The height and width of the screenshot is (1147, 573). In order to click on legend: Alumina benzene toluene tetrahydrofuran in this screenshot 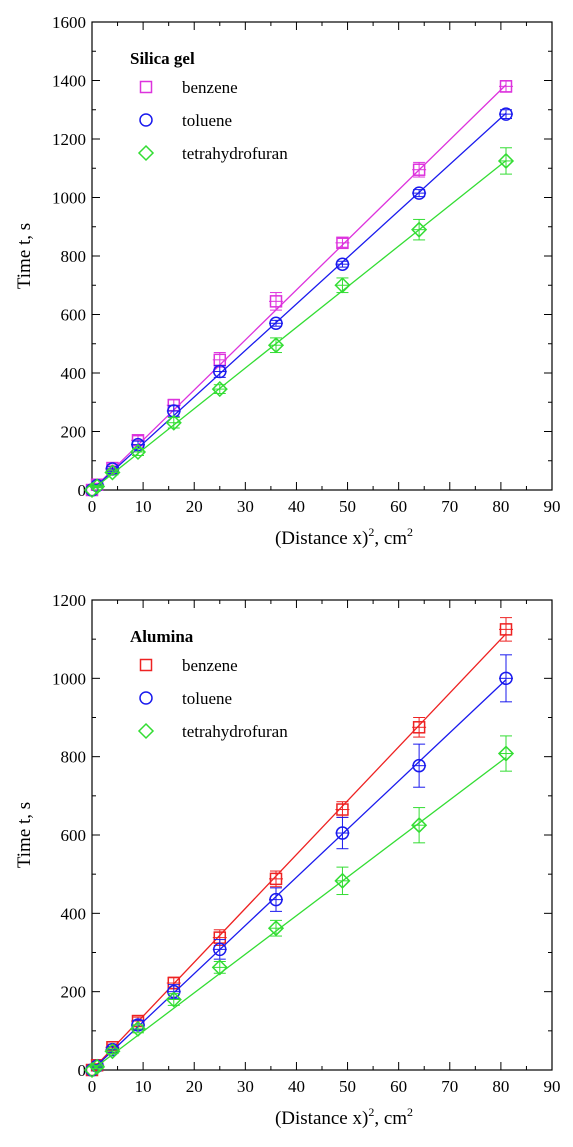, I will do `click(209, 684)`.